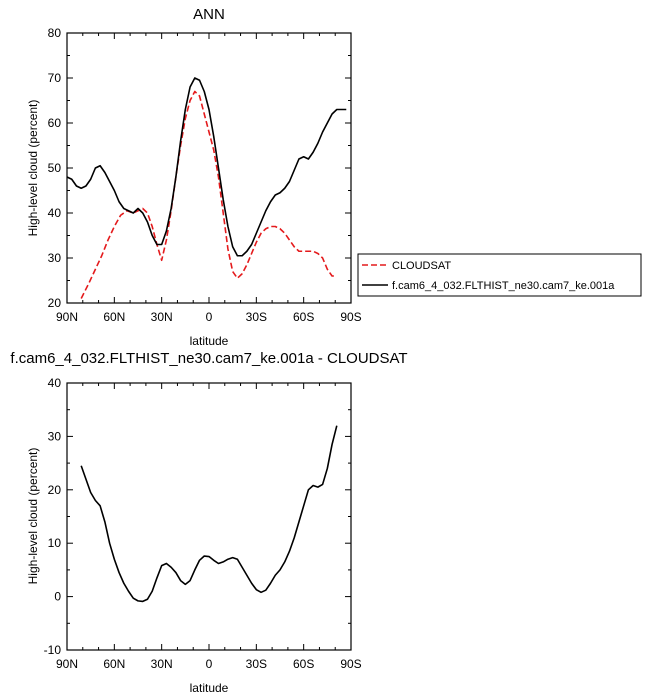 This screenshot has height=699, width=648. I want to click on legend-box, so click(499, 275).